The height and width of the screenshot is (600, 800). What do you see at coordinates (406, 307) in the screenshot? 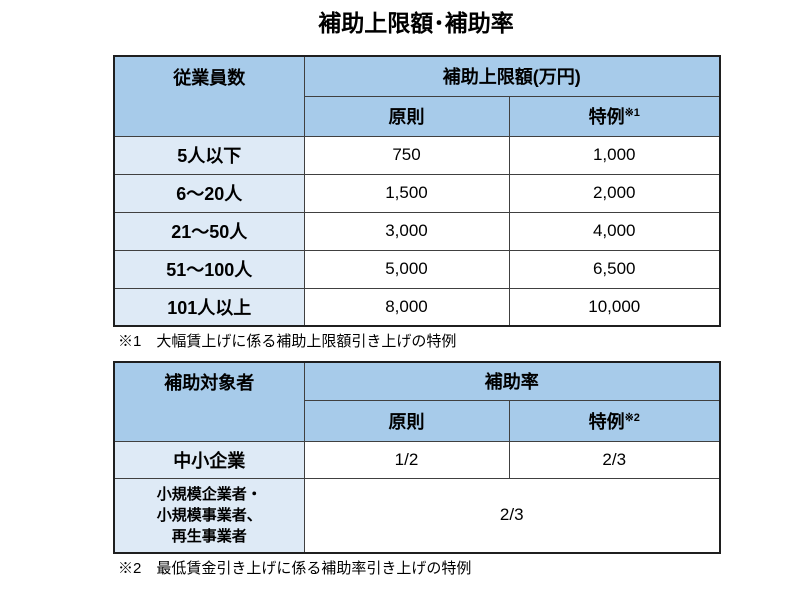
I see `principle-value: 8,000` at bounding box center [406, 307].